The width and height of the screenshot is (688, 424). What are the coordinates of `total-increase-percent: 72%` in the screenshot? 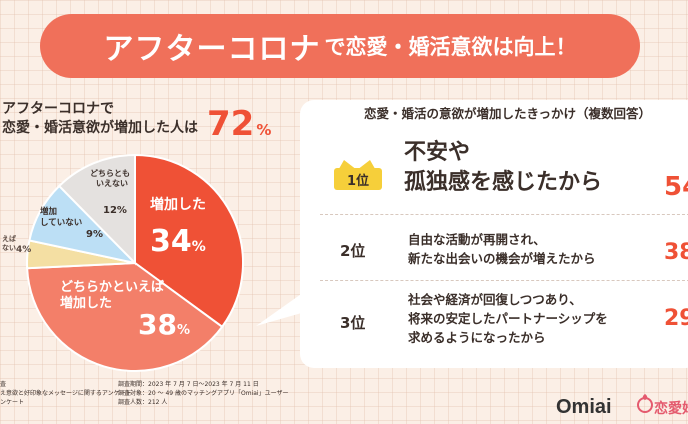 It's located at (239, 124).